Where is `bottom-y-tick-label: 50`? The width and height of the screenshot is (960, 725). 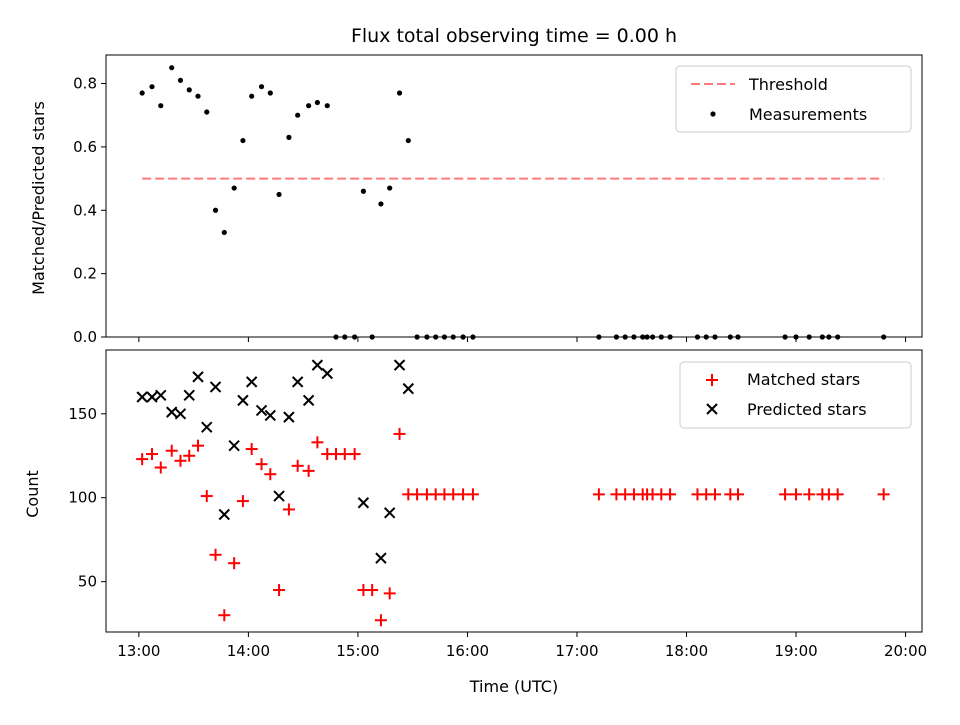
bottom-y-tick-label: 50 is located at coordinates (87, 582).